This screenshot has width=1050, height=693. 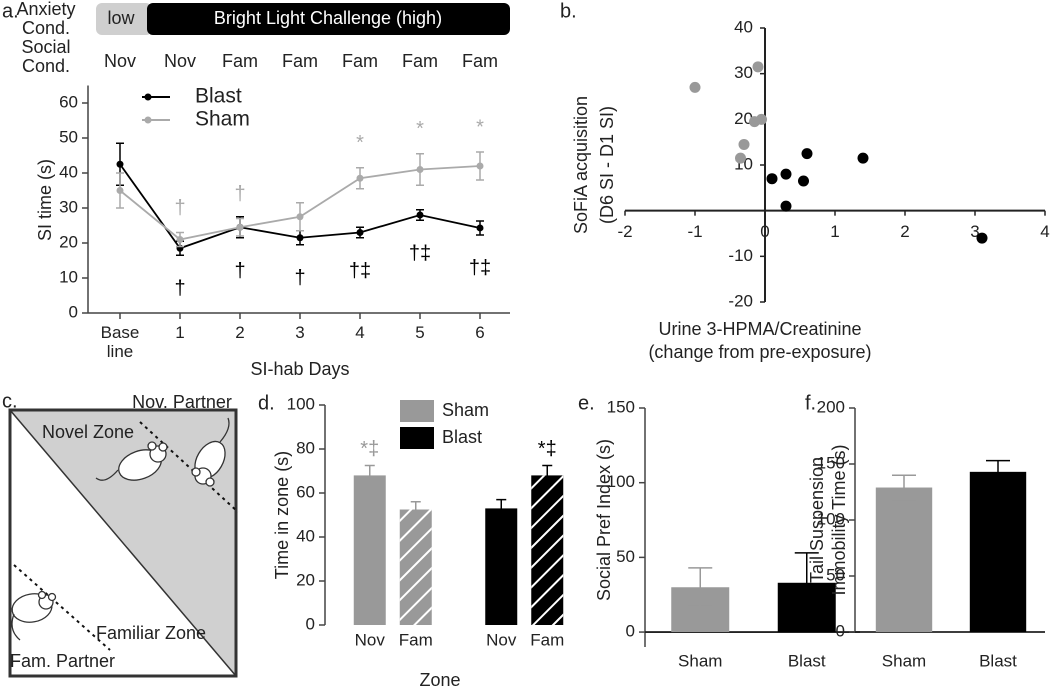 What do you see at coordinates (120, 342) in the screenshot?
I see `x-tick-label: Base line` at bounding box center [120, 342].